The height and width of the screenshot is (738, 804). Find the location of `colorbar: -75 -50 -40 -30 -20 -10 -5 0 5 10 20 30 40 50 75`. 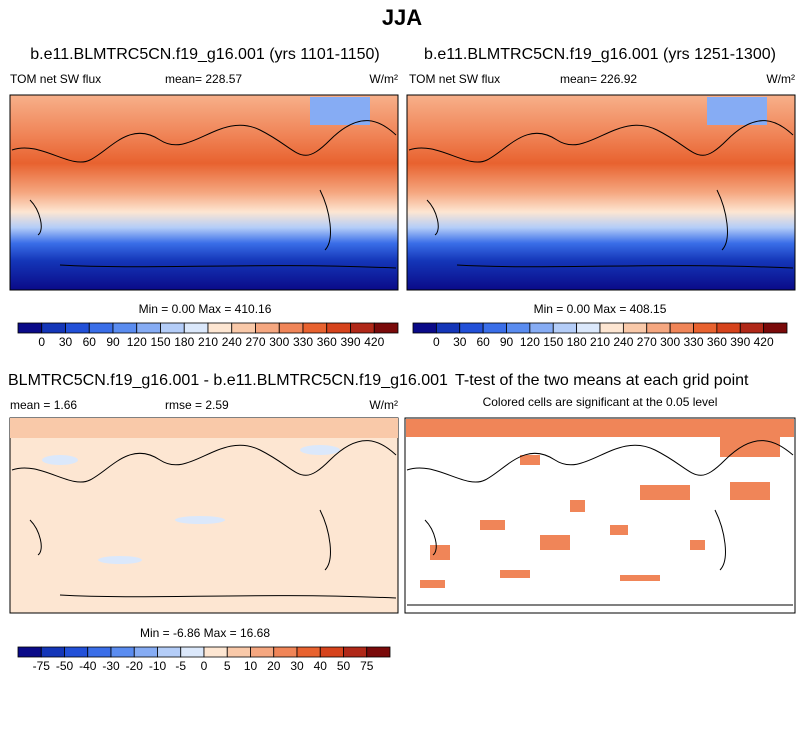

colorbar: -75 -50 -40 -30 -20 -10 -5 0 5 10 20 30 40 50 75 is located at coordinates (204, 659).